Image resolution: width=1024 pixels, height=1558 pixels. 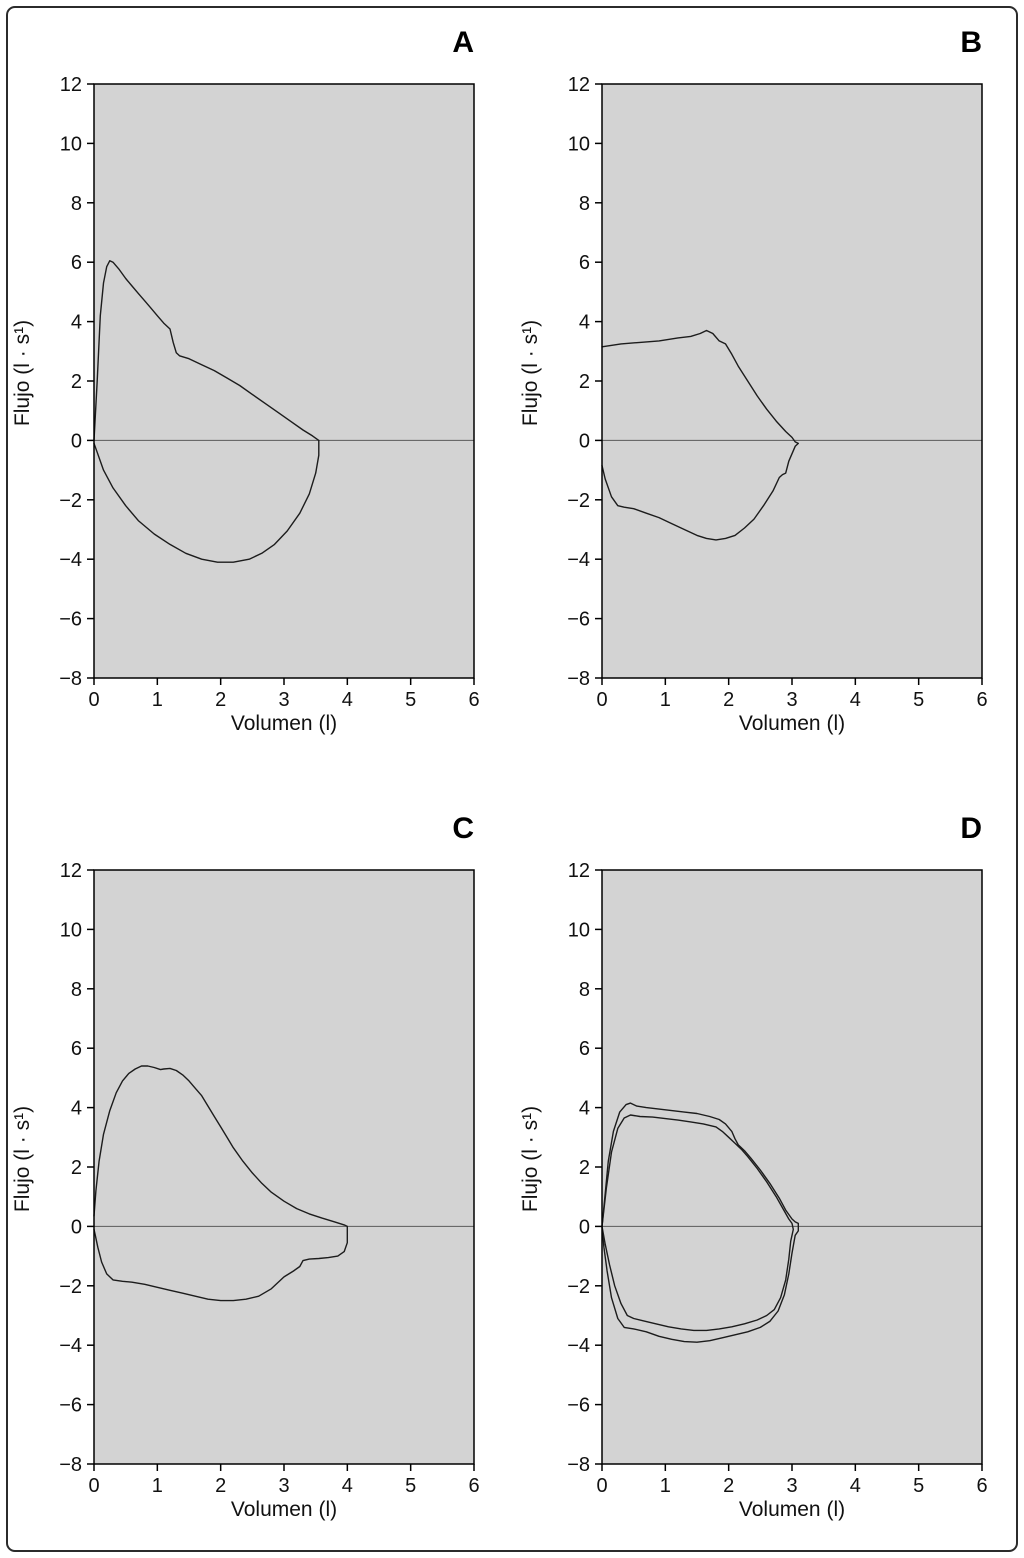 I want to click on panel-d-x-axis-label: Volumen (l), so click(x=792, y=1509).